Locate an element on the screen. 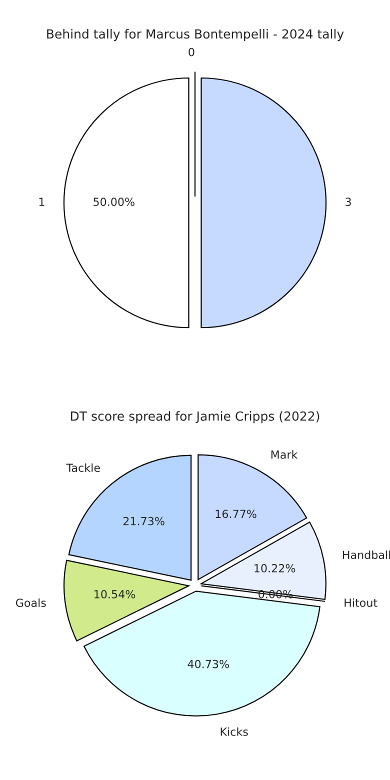 The width and height of the screenshot is (390, 780). slice-label: Kicks is located at coordinates (234, 731).